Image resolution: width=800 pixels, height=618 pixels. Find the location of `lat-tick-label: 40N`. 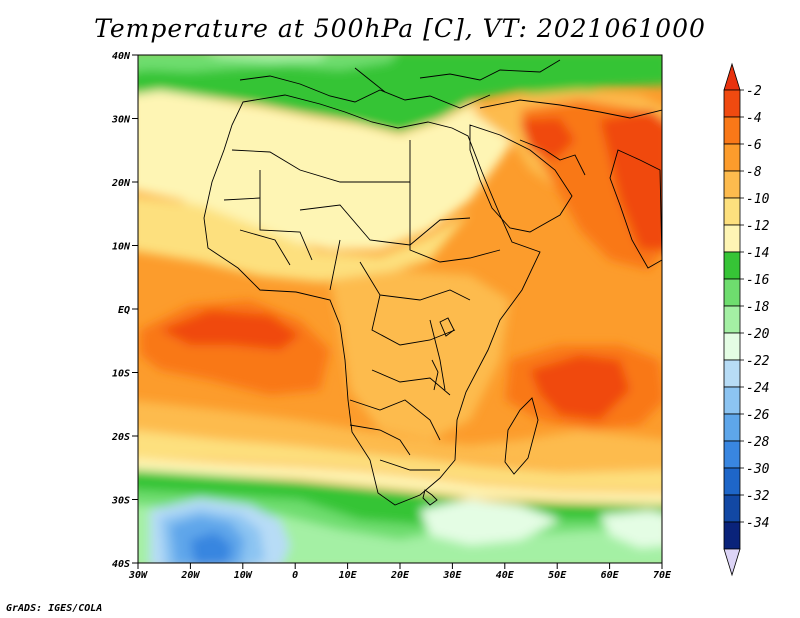

lat-tick-label: 40N is located at coordinates (121, 56).